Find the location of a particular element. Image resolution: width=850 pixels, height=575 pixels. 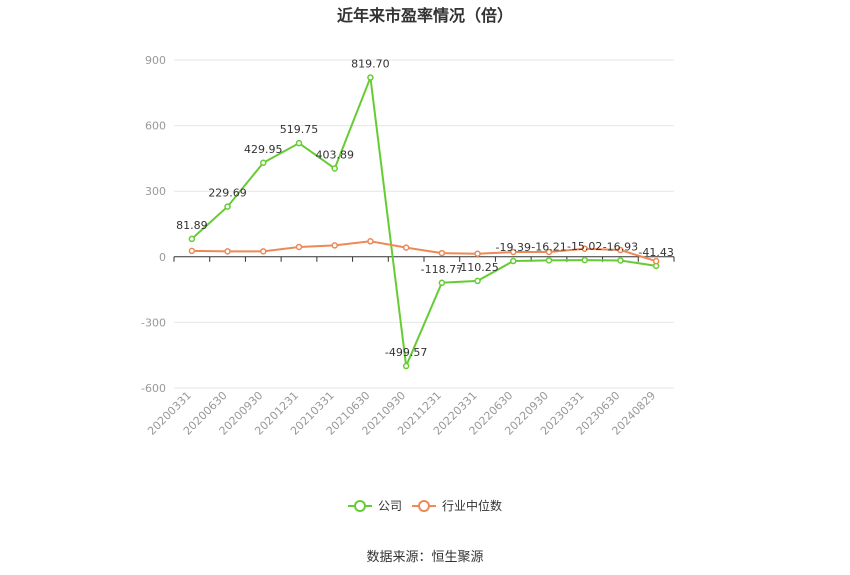

data-label: 819.70 is located at coordinates (370, 64).